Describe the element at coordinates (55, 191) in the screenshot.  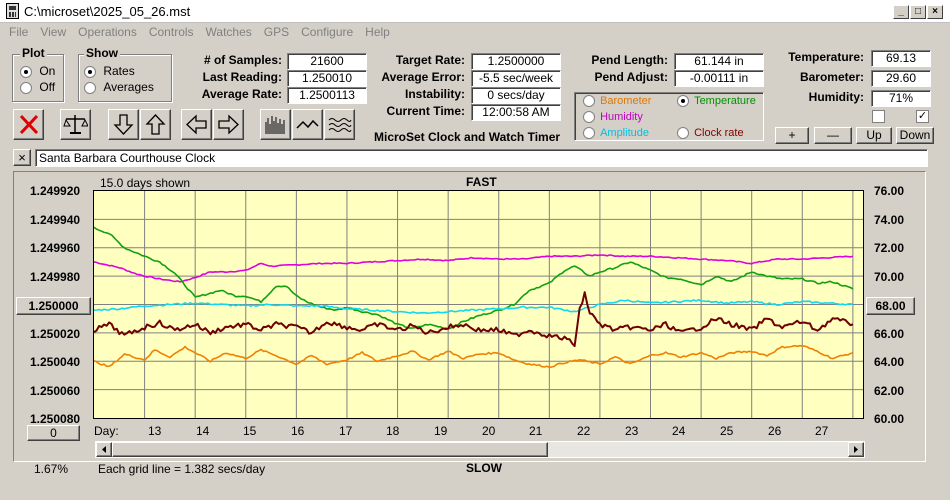
I see `y-tick-left-0: 1.249920` at that location.